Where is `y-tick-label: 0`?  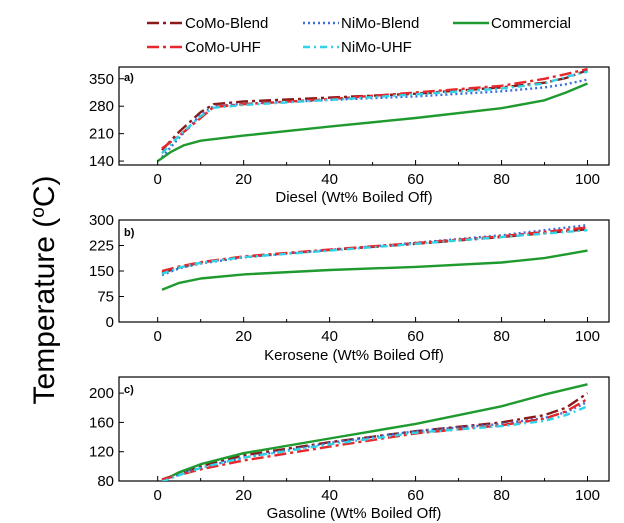
y-tick-label: 0 is located at coordinates (110, 322).